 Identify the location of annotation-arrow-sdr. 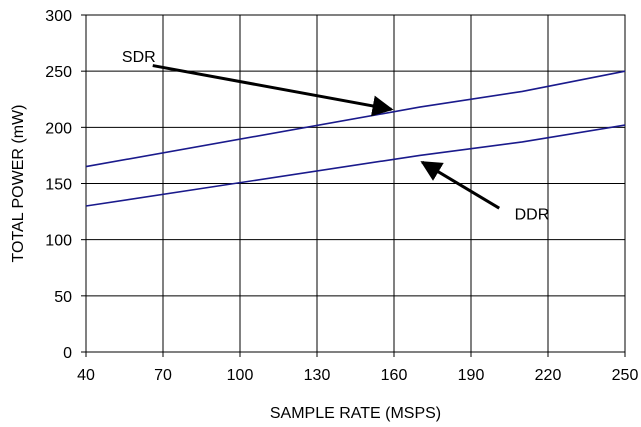
(272, 88).